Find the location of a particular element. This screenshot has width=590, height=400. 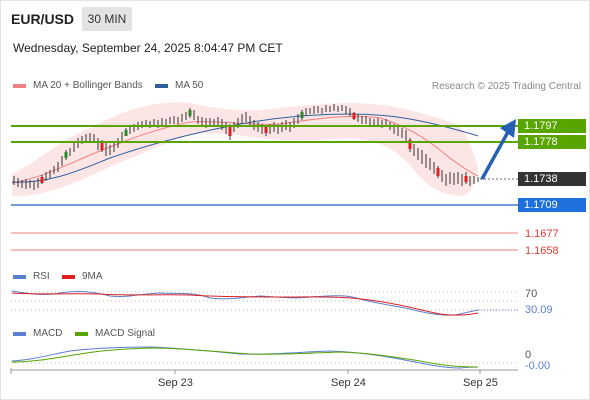

macd-zero: 0 is located at coordinates (528, 355).